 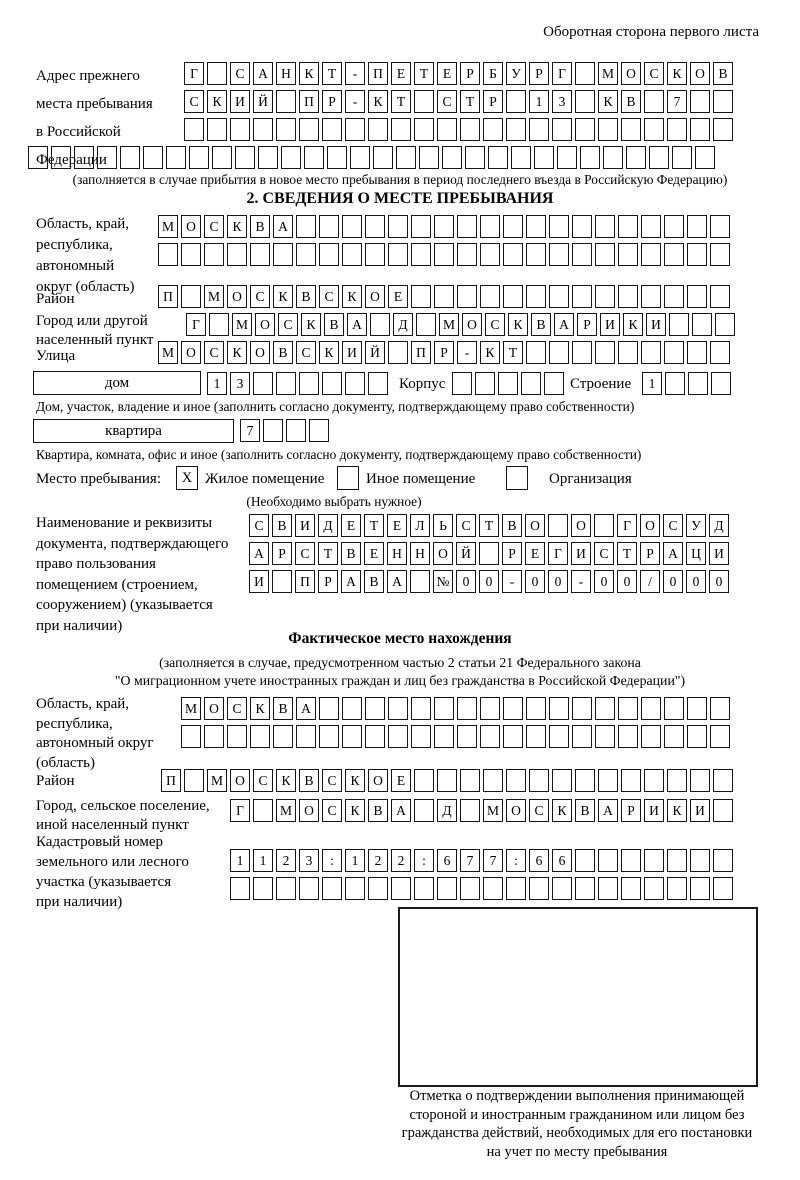 I want to click on char-cell: Г, so click(x=196, y=324).